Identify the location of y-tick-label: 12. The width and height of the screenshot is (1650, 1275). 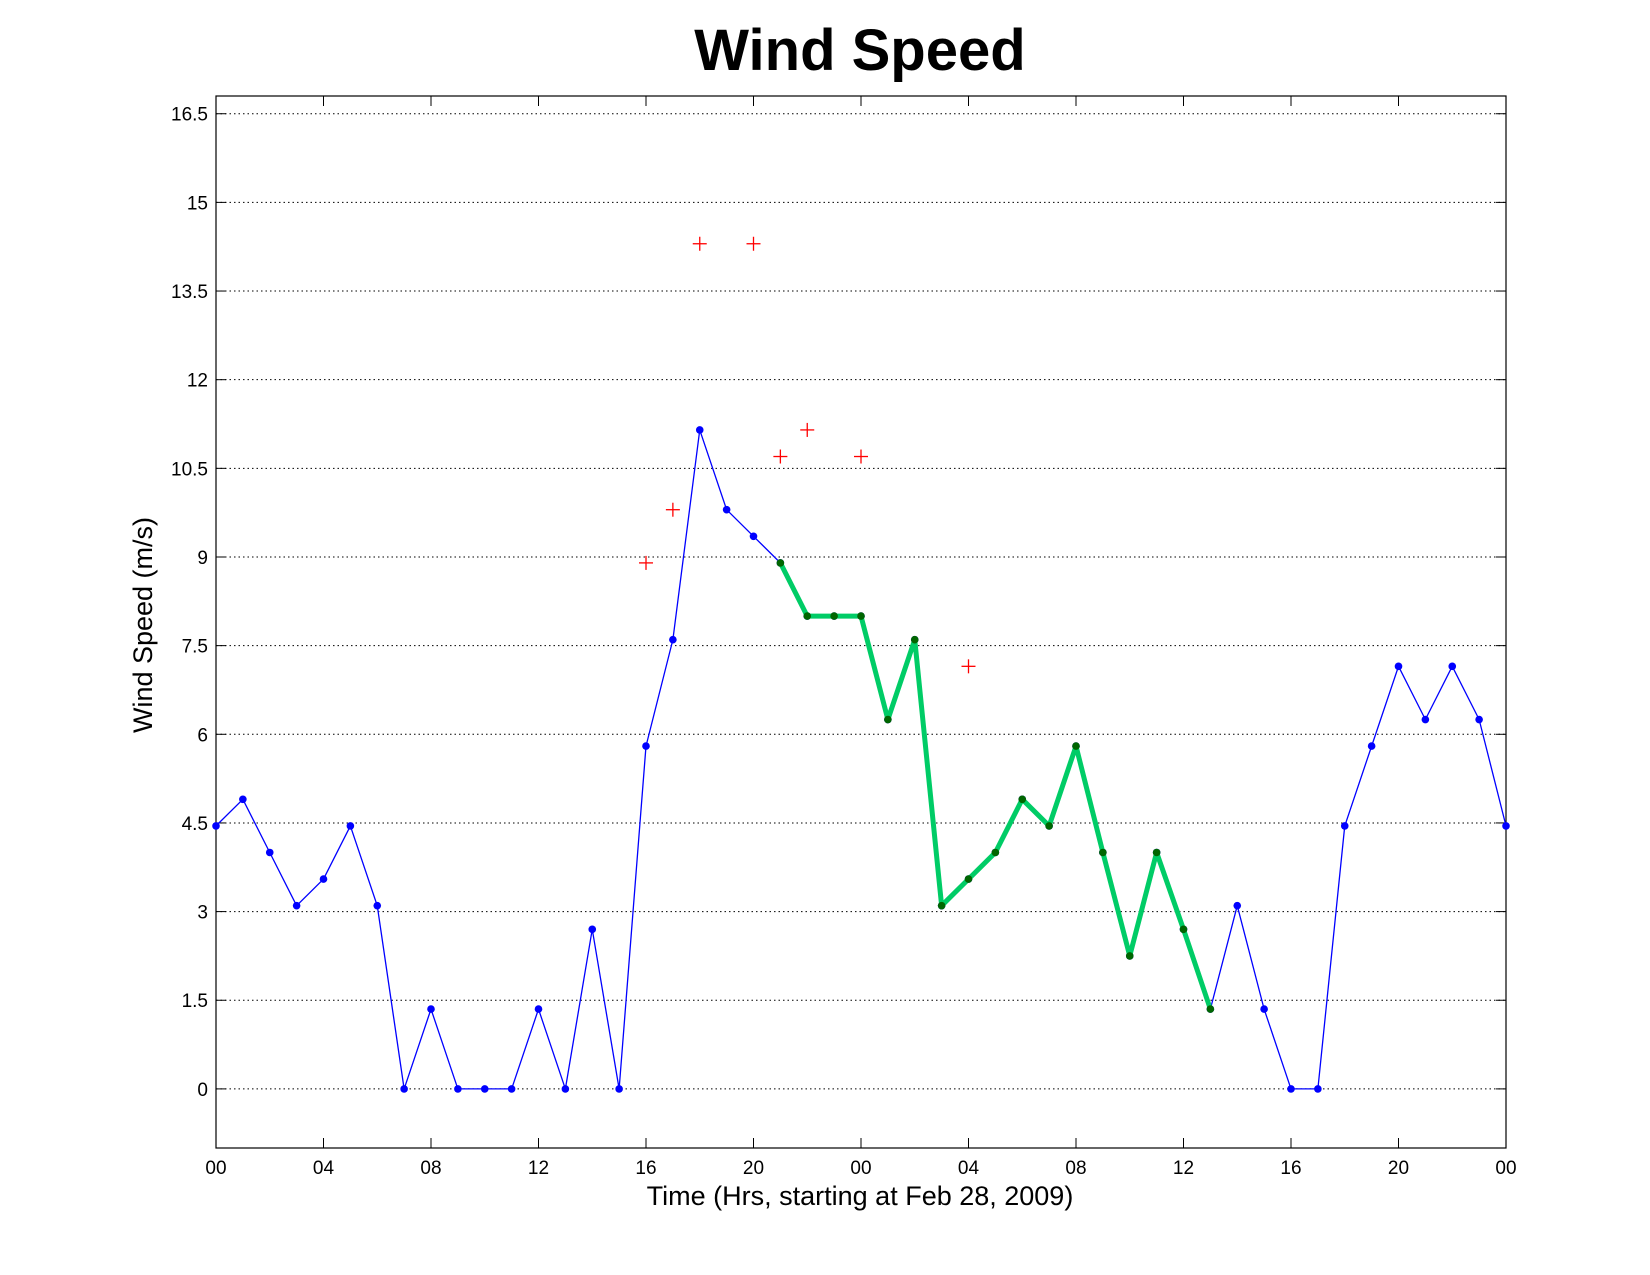
(197, 381).